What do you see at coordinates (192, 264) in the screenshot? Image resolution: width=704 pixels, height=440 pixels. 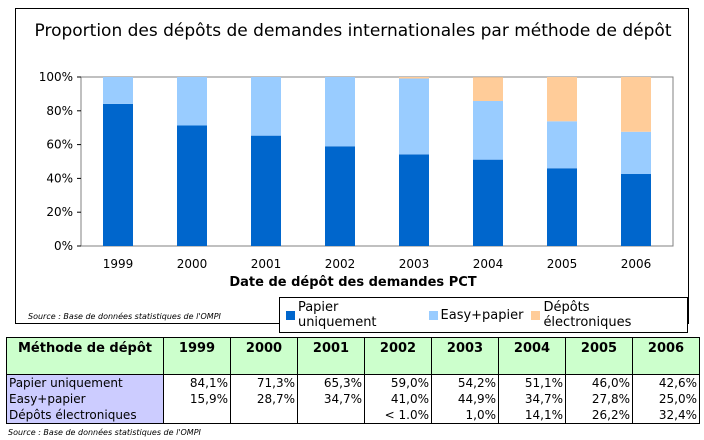 I see `x-tick-label: 2000` at bounding box center [192, 264].